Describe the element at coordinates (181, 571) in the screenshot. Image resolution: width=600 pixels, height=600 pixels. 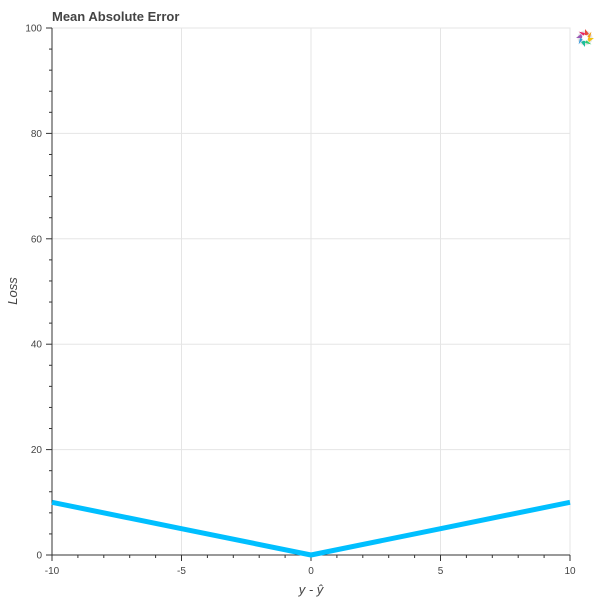
I see `x-tick-label: -5` at that location.